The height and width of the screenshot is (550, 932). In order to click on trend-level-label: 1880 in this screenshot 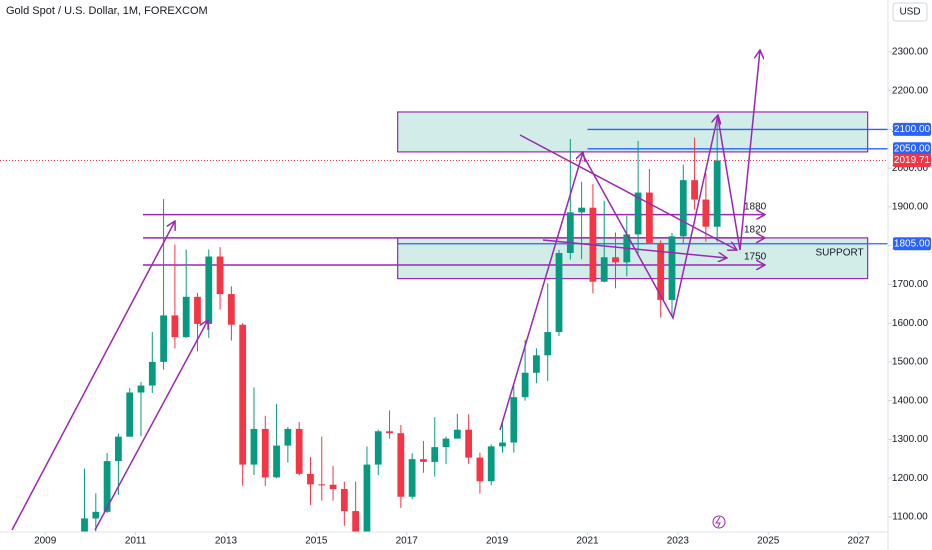, I will do `click(755, 206)`.